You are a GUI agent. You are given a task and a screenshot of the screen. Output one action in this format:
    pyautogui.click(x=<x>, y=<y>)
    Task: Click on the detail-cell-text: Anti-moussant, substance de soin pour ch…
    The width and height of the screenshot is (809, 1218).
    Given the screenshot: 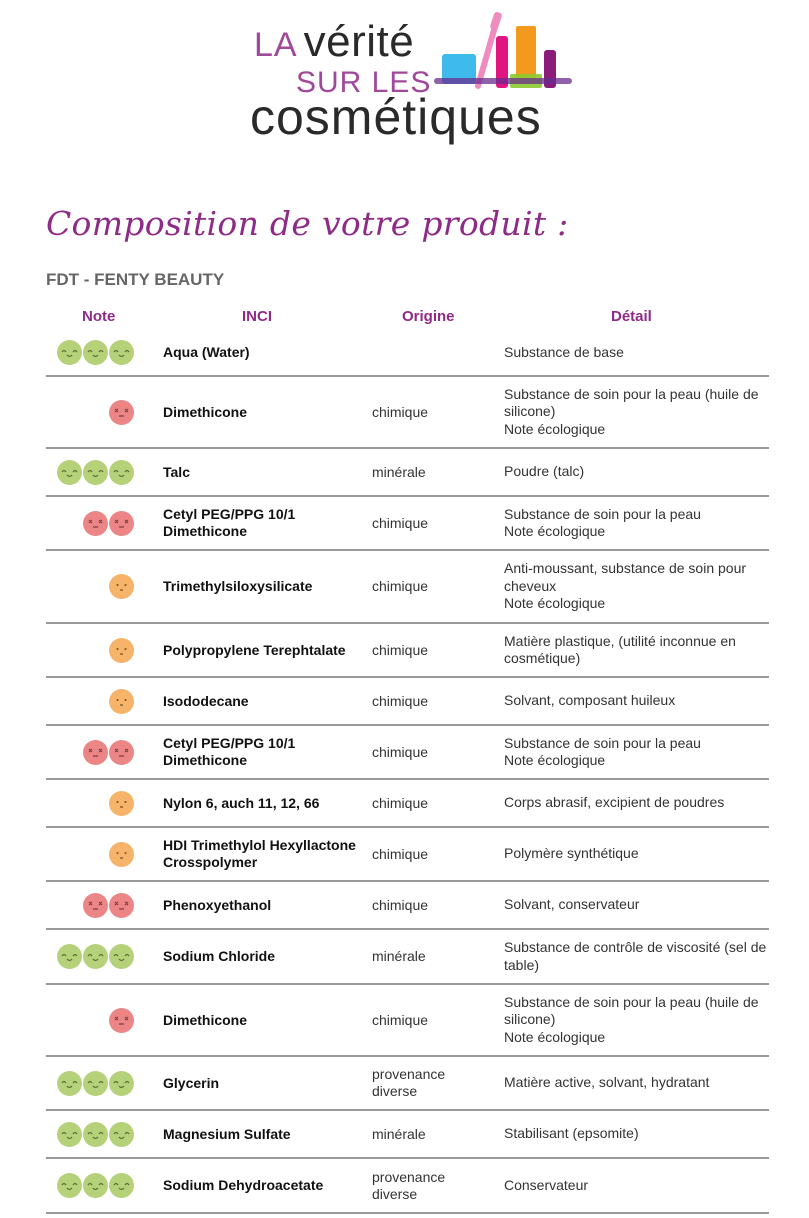 What is the action you would take?
    pyautogui.click(x=625, y=586)
    